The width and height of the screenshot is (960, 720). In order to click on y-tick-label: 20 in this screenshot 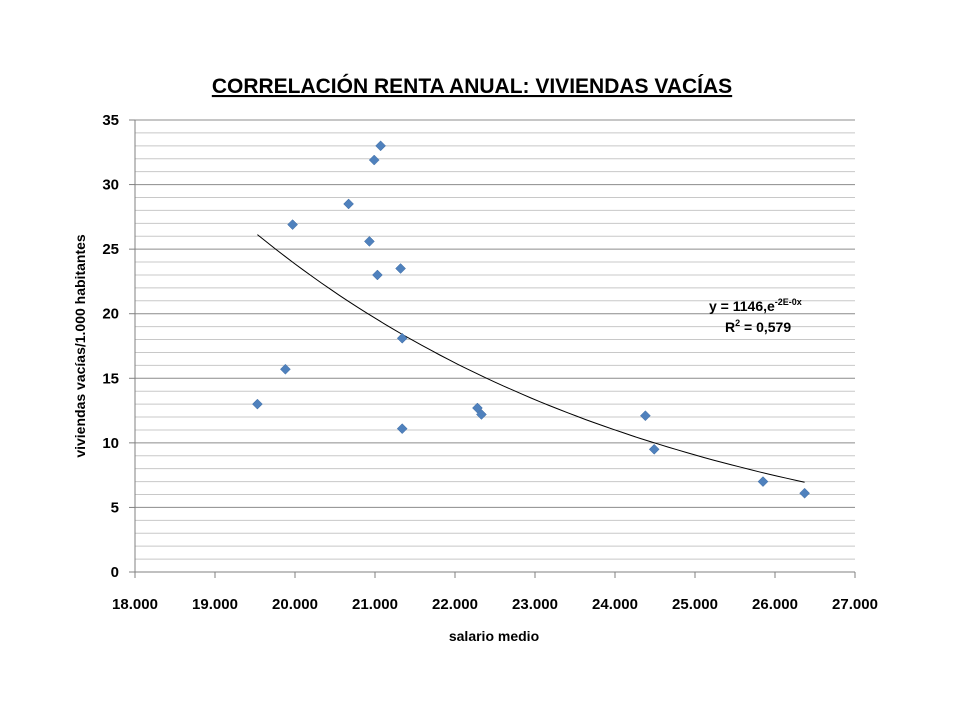, I will do `click(110, 314)`.